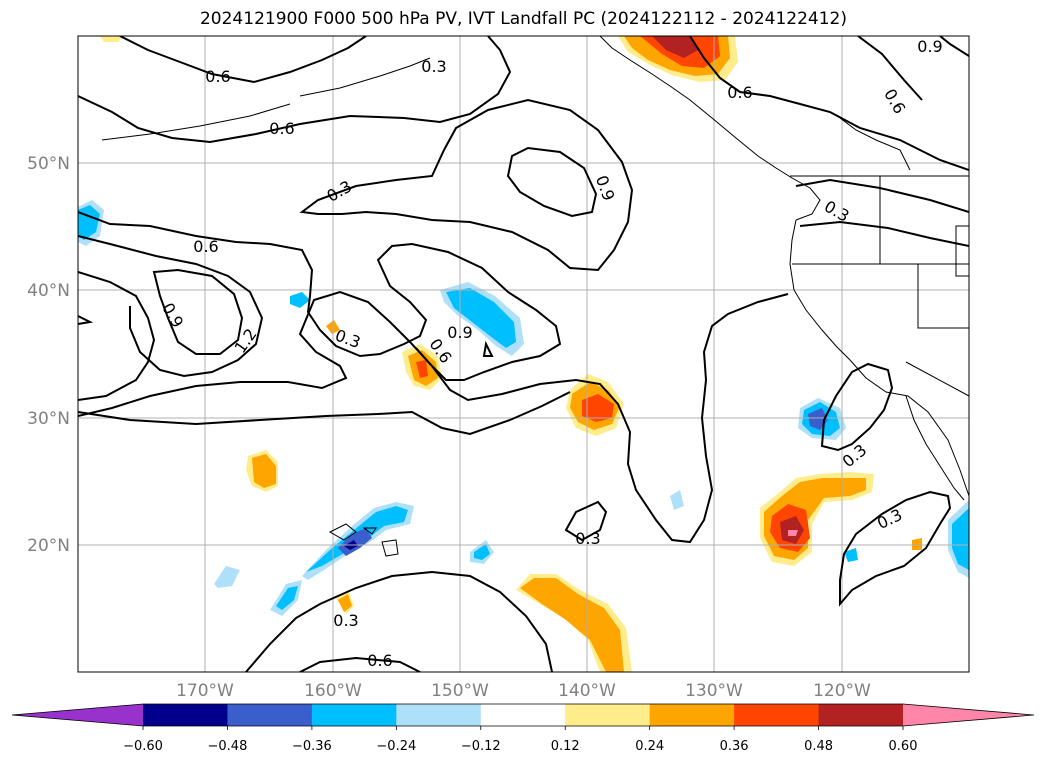 The height and width of the screenshot is (765, 1047). What do you see at coordinates (48, 164) in the screenshot?
I see `latitude-tick-label: 50°N` at bounding box center [48, 164].